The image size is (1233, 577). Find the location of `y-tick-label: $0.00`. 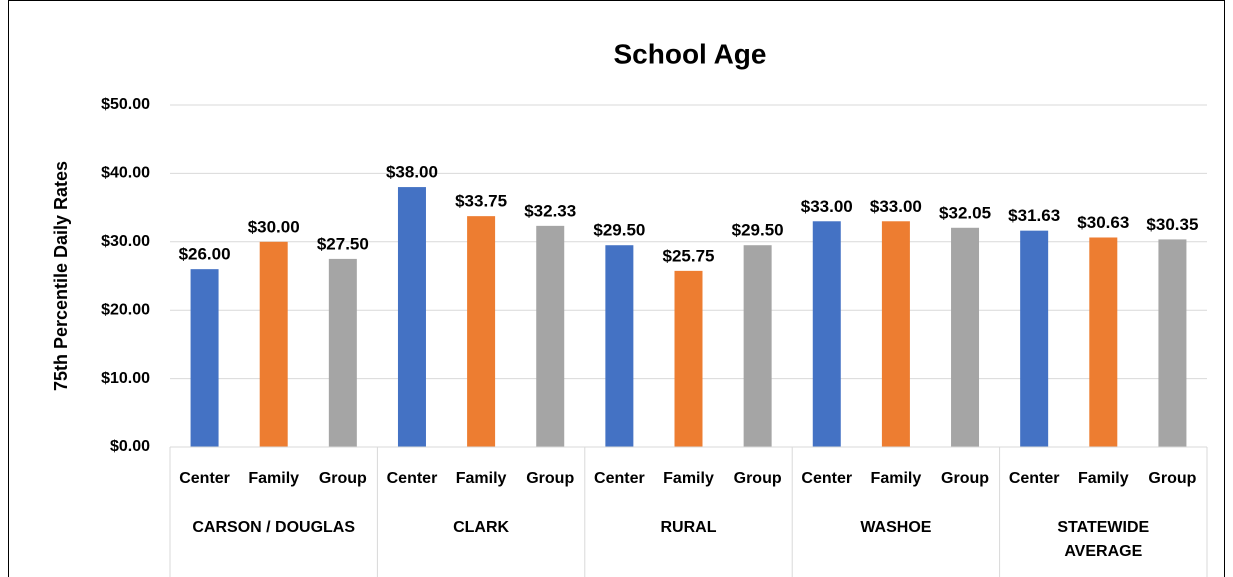

y-tick-label: $0.00 is located at coordinates (130, 446).